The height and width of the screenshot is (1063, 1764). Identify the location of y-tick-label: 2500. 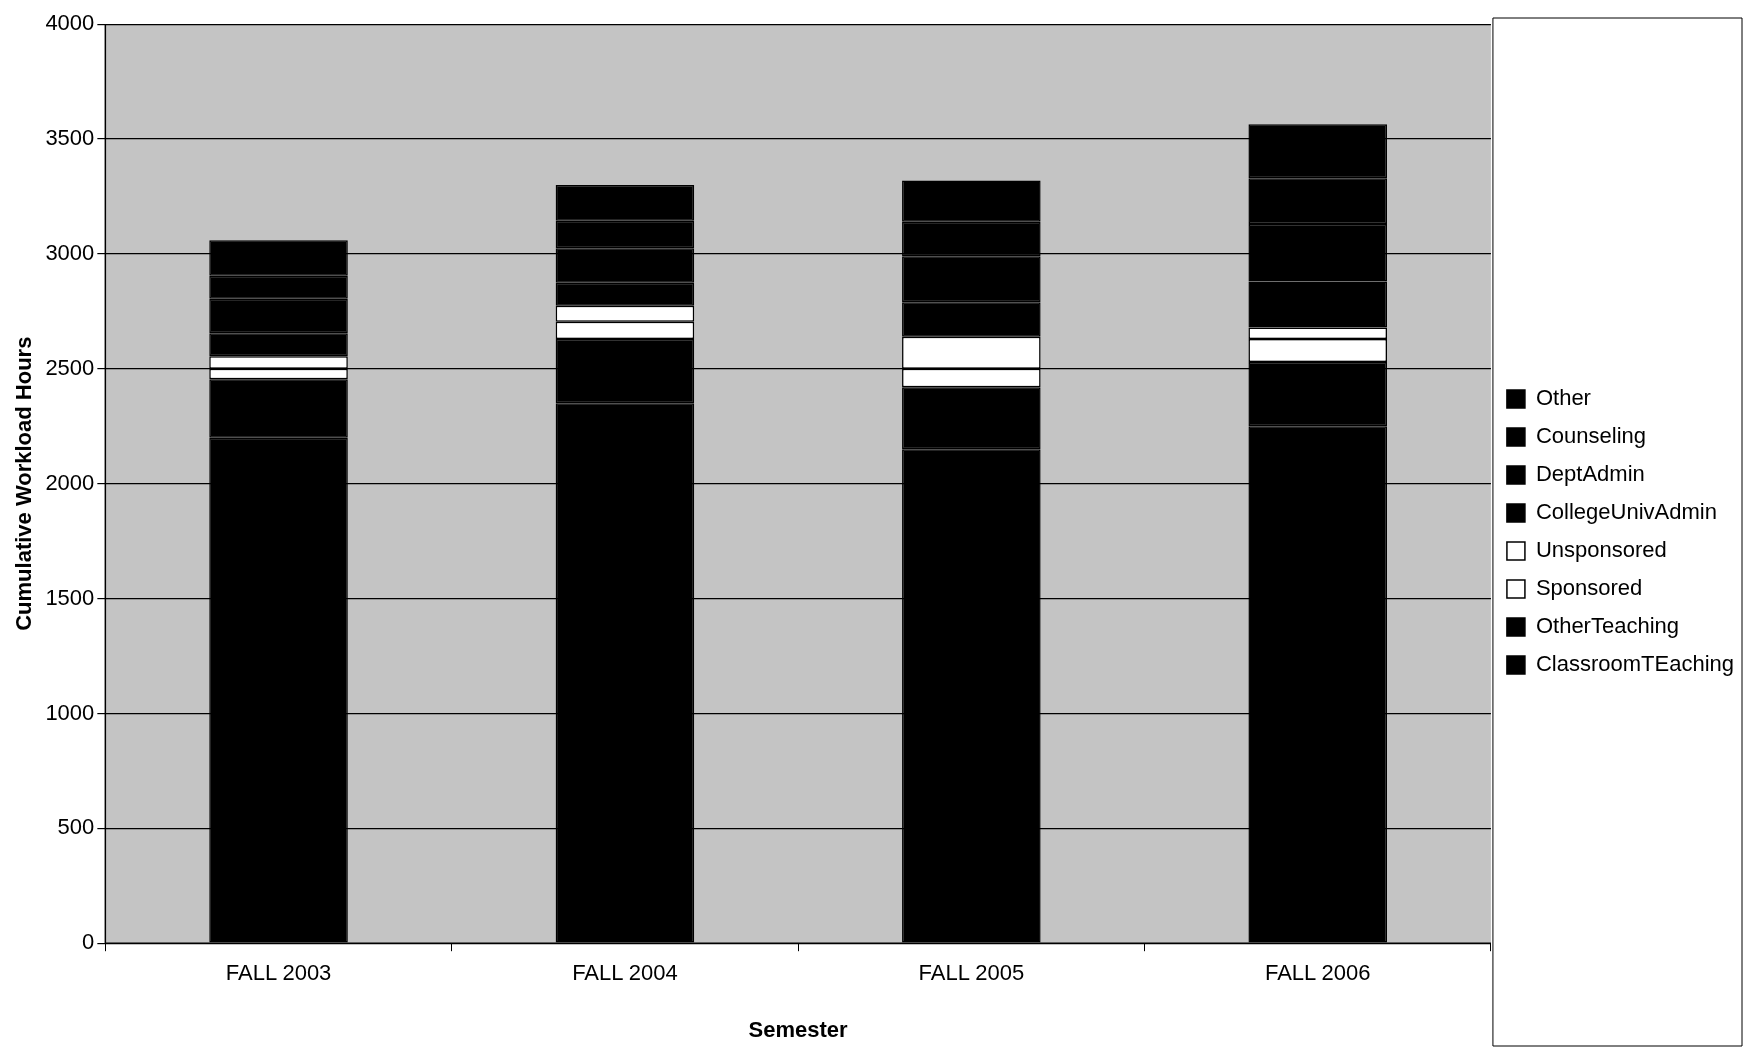
(70, 367).